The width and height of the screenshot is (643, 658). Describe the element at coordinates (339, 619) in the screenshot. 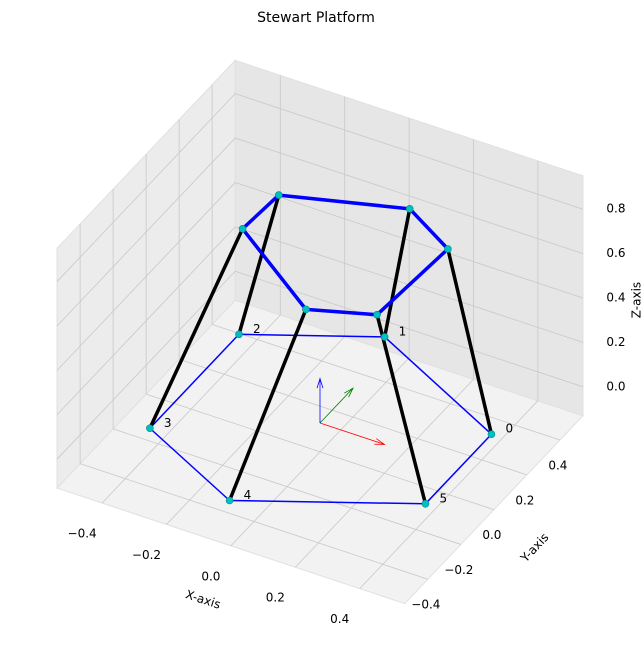

I see `x-tick-label: 0.4` at that location.